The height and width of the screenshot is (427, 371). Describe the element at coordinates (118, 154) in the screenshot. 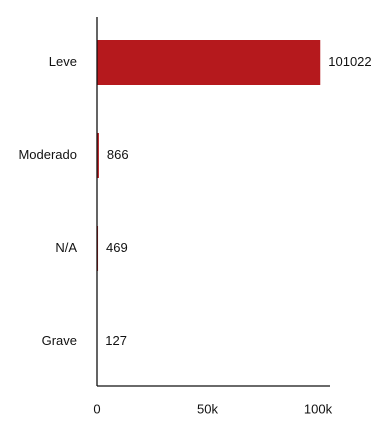

I see `value-label-moderado: 866` at that location.